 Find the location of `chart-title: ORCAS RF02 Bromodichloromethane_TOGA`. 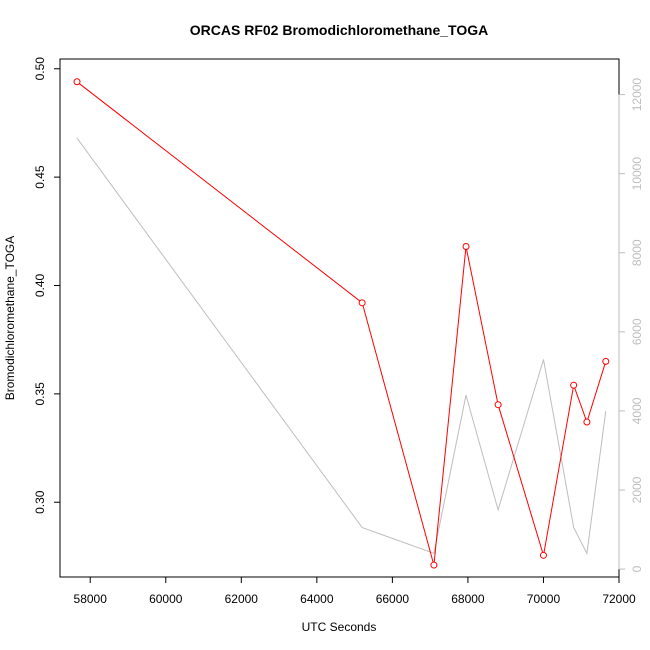

chart-title: ORCAS RF02 Bromodichloromethane_TOGA is located at coordinates (339, 30).